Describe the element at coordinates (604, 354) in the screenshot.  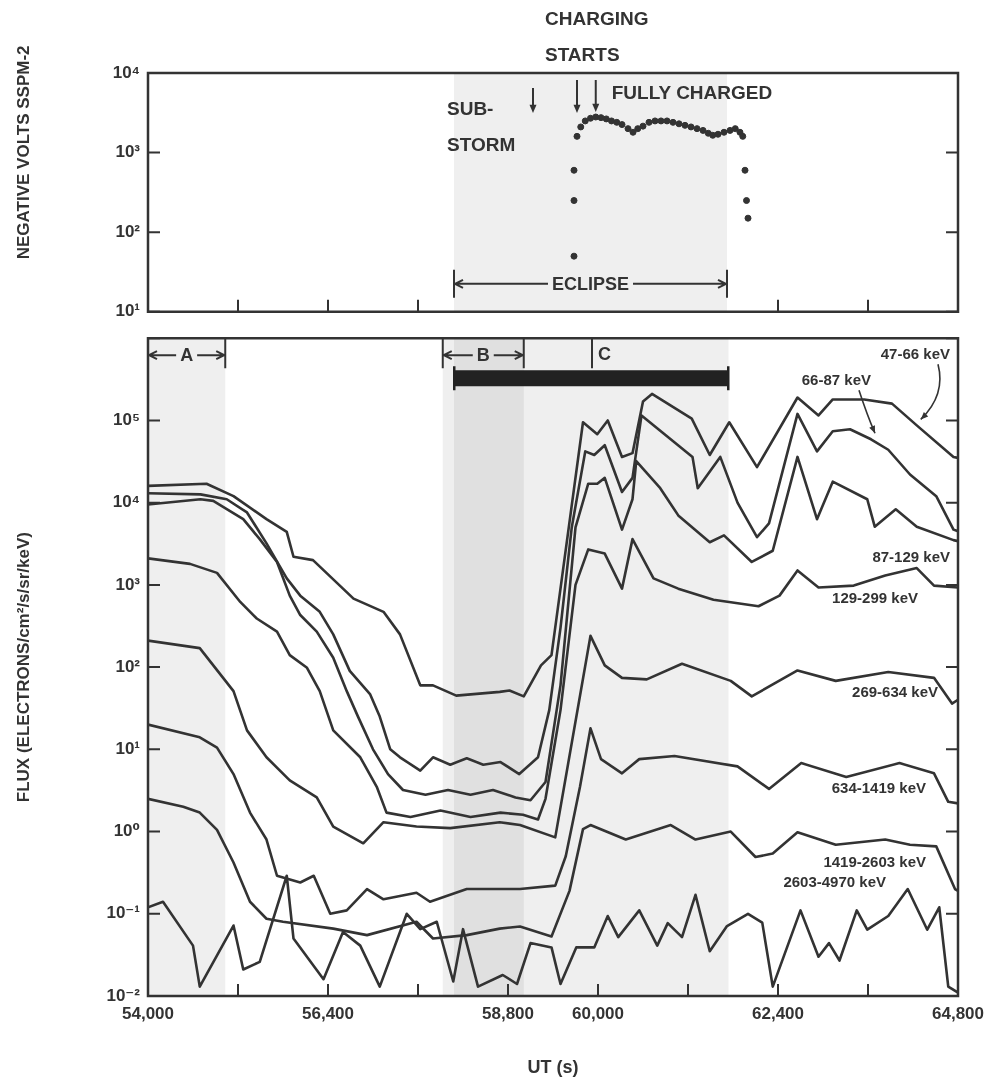
I see `ref-line-label: C` at that location.